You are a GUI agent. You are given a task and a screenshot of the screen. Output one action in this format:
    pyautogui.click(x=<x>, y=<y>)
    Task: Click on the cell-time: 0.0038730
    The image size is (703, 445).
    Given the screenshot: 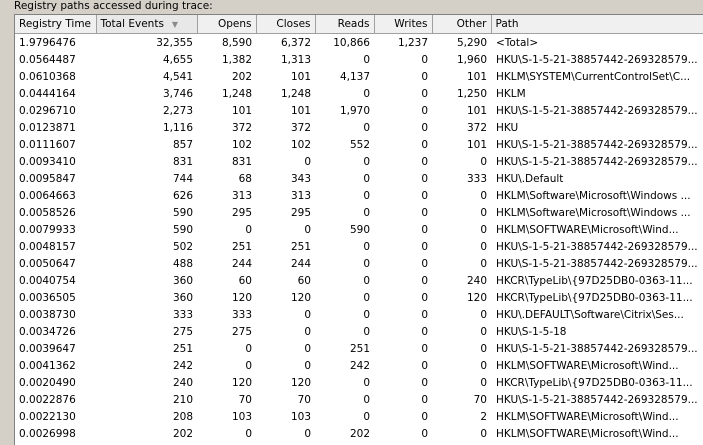 What is the action you would take?
    pyautogui.click(x=47, y=314)
    